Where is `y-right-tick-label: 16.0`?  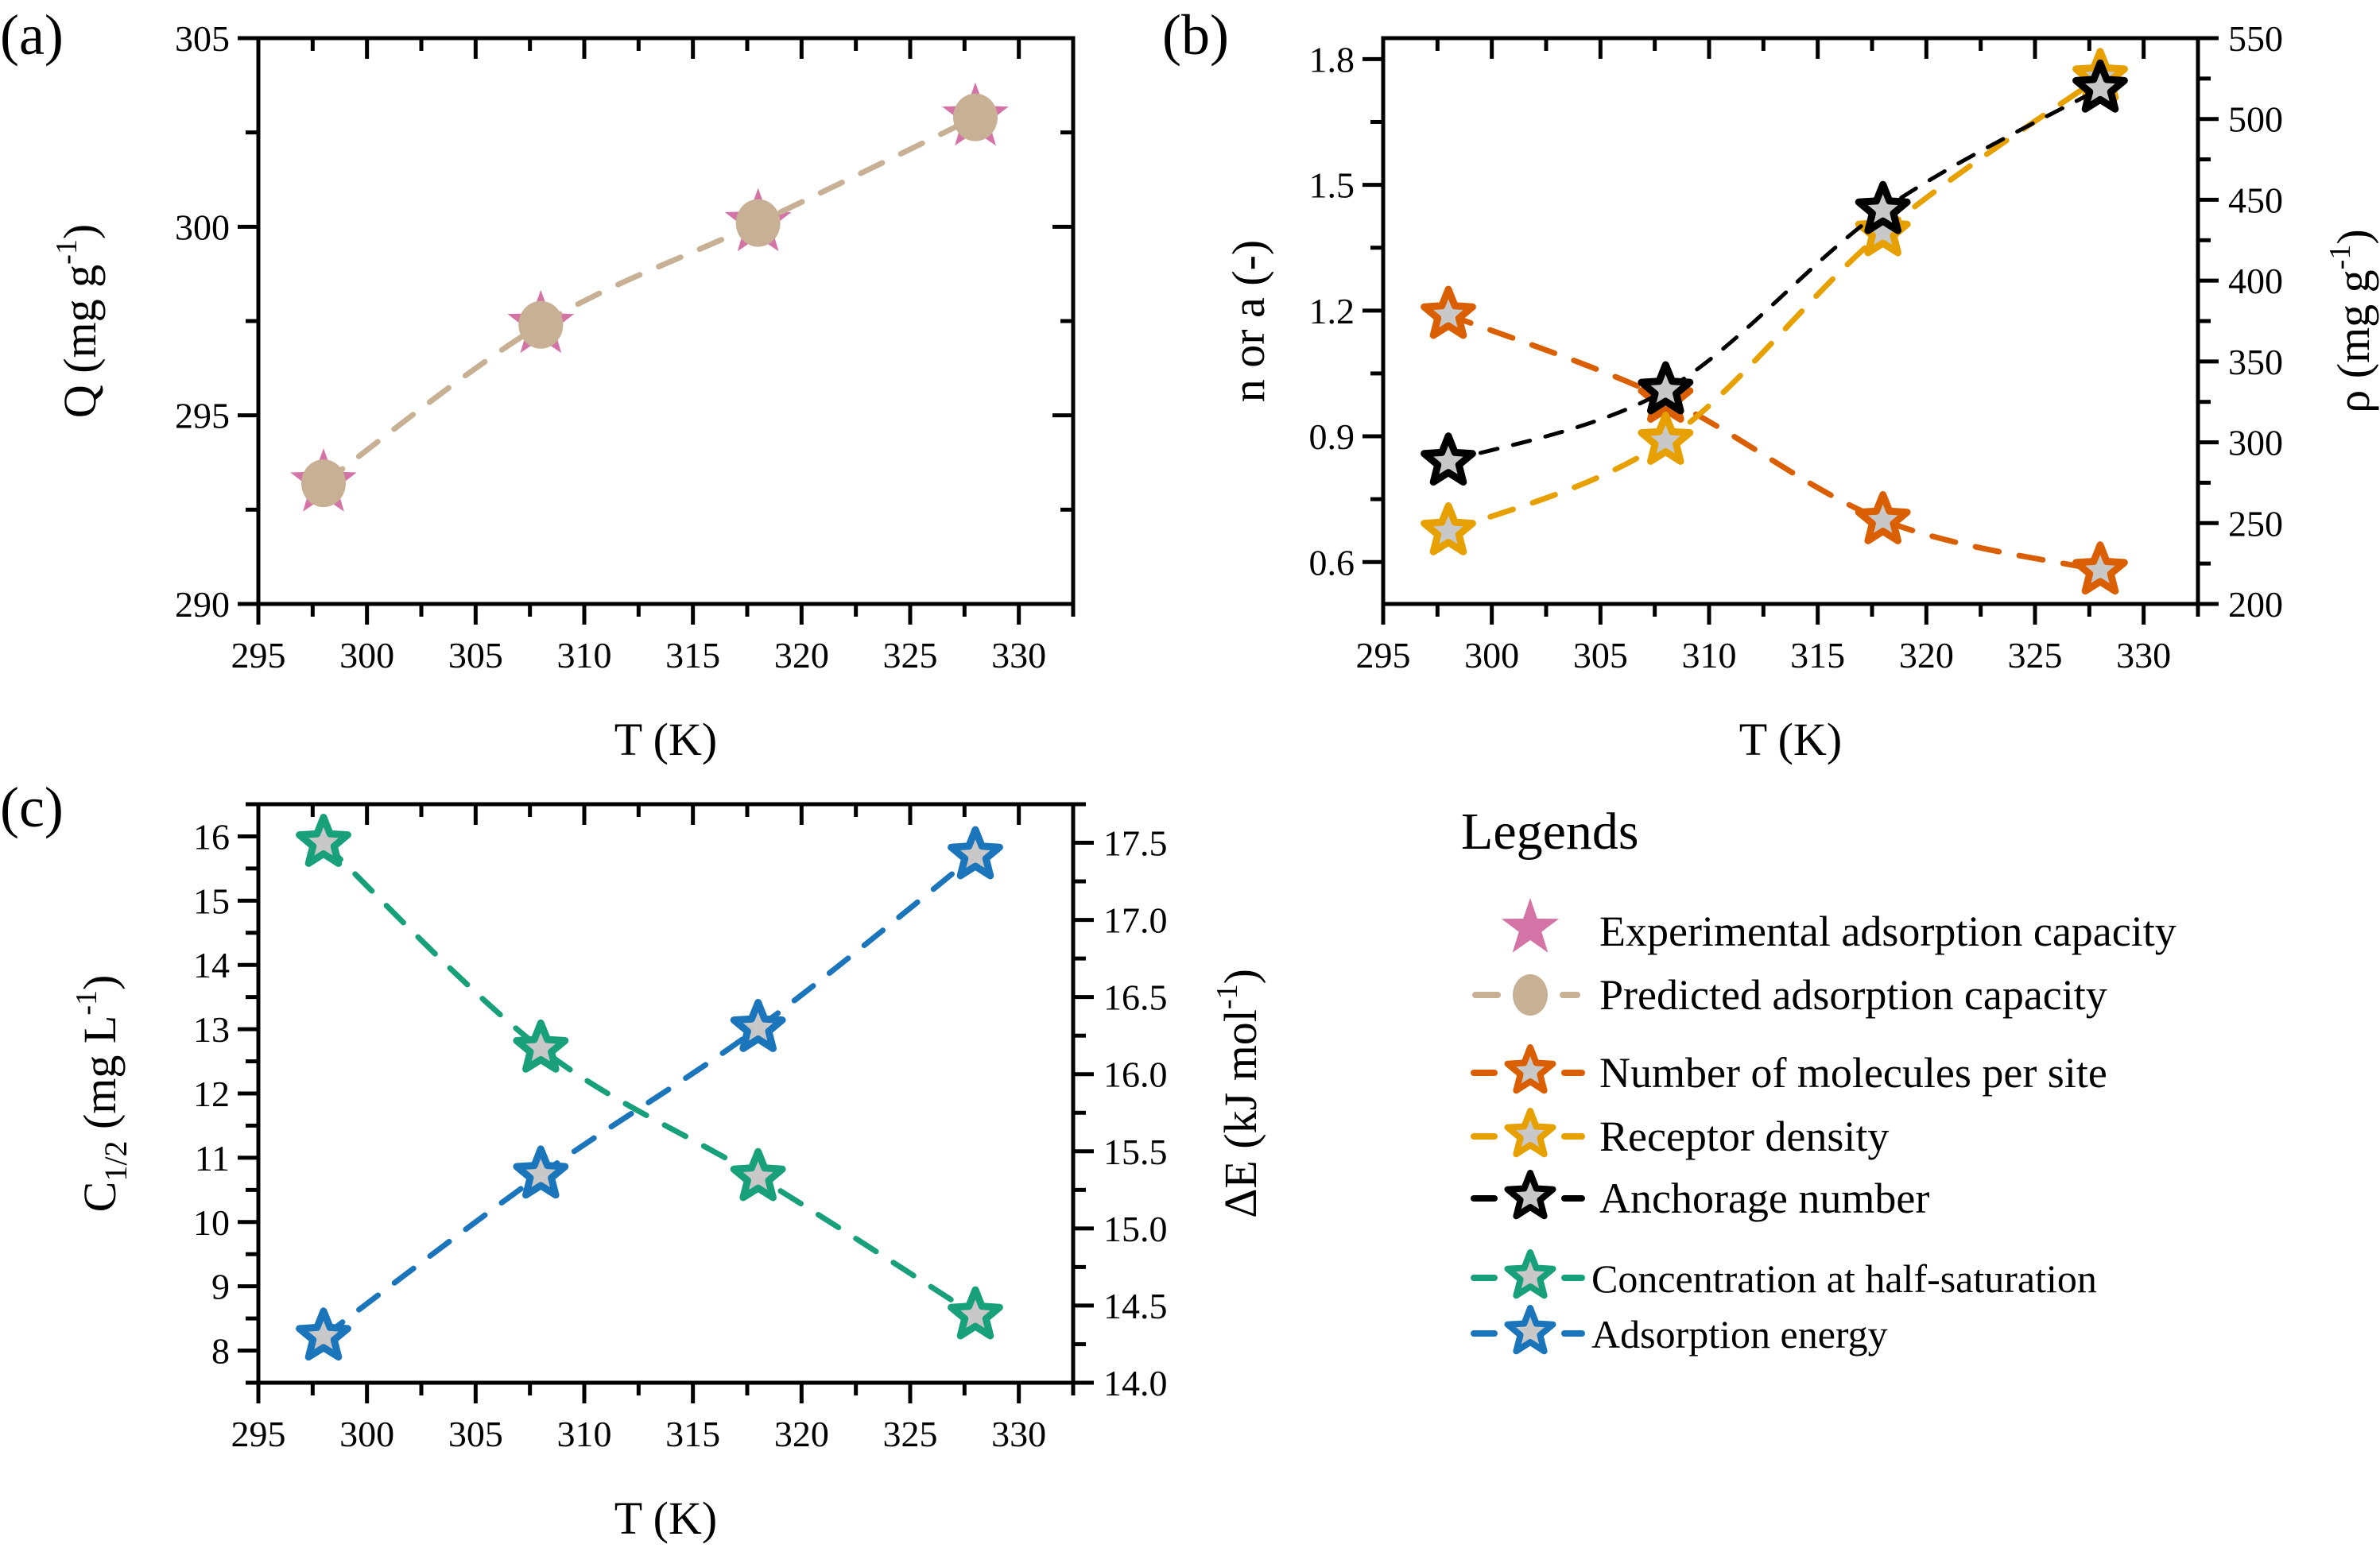 y-right-tick-label: 16.0 is located at coordinates (1135, 1075).